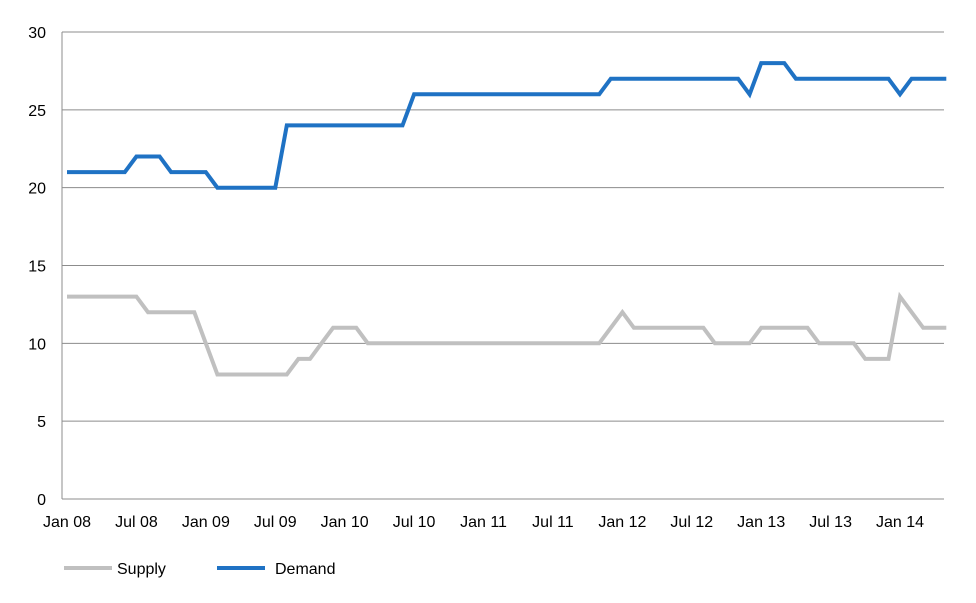 The height and width of the screenshot is (603, 976). What do you see at coordinates (37, 33) in the screenshot?
I see `y-tick-label: 30` at bounding box center [37, 33].